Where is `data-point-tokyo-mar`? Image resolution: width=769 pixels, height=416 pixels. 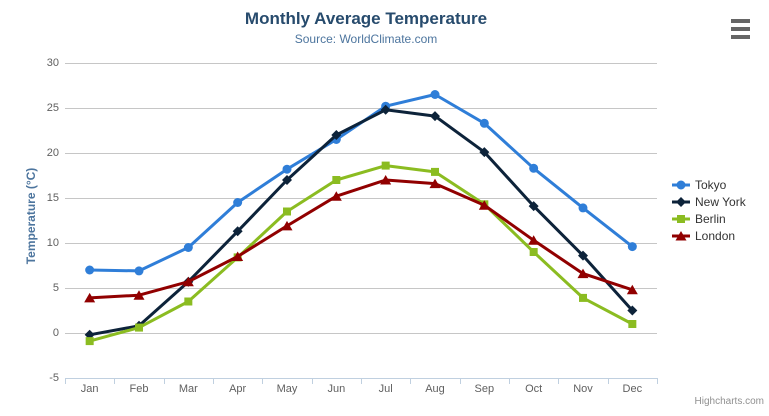
data-point-tokyo-mar is located at coordinates (188, 247).